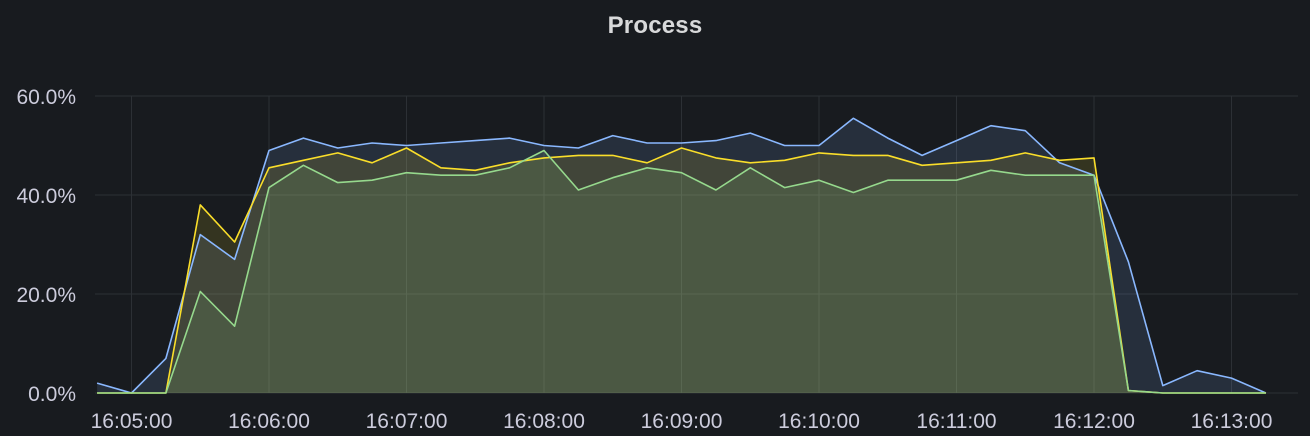 Image resolution: width=1310 pixels, height=436 pixels. What do you see at coordinates (407, 421) in the screenshot?
I see `x-tick-label: 16:07:00` at bounding box center [407, 421].